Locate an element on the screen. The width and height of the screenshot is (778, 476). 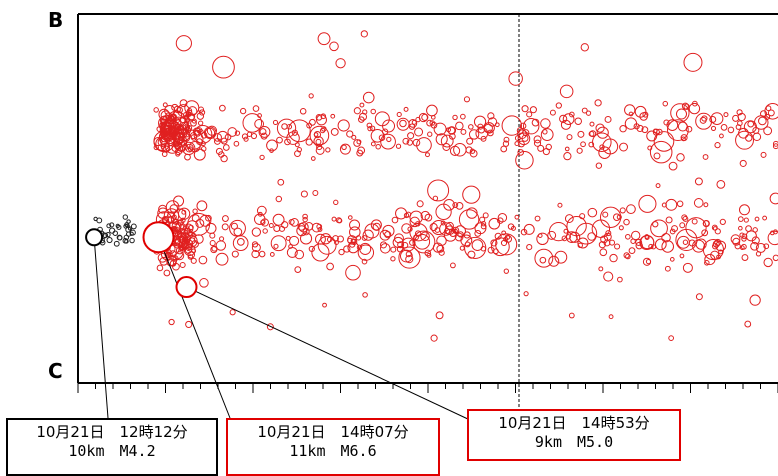
callout-foreshock: 10月21日 12時12分 10km M4.2 is located at coordinates (112, 447).